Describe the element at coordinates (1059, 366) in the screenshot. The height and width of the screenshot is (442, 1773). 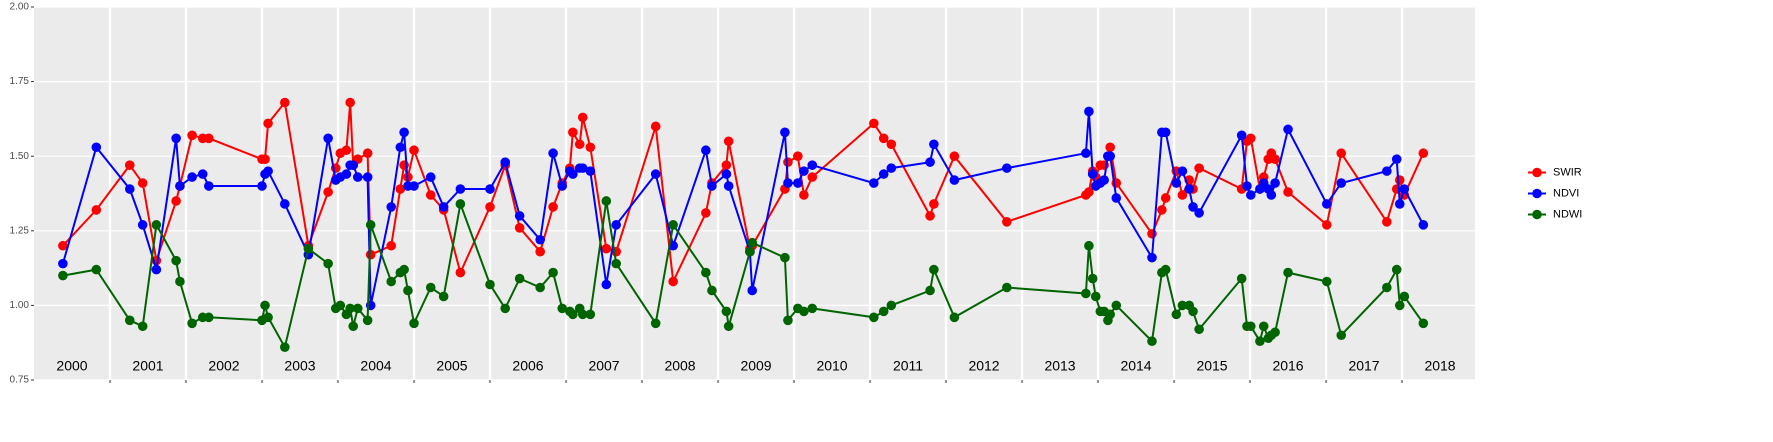
I see `year-label: 2013` at that location.